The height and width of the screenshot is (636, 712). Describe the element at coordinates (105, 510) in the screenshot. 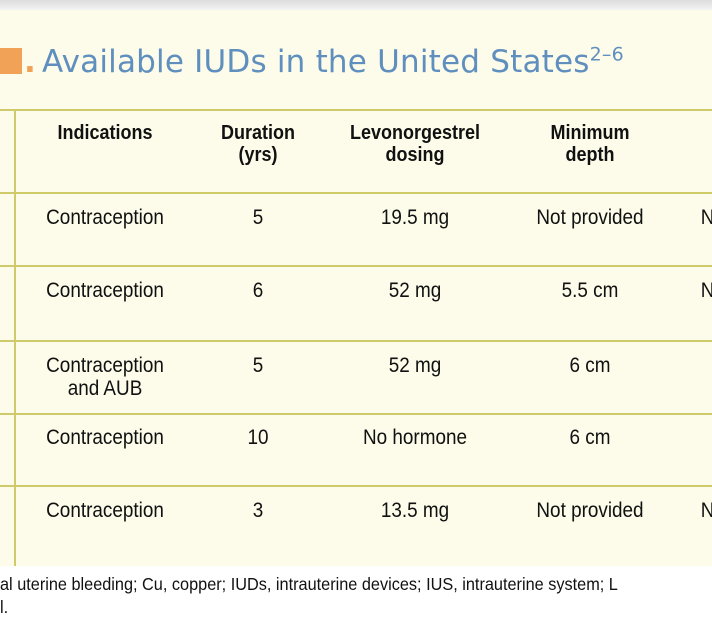

I see `row-5-indications: Contraception` at that location.